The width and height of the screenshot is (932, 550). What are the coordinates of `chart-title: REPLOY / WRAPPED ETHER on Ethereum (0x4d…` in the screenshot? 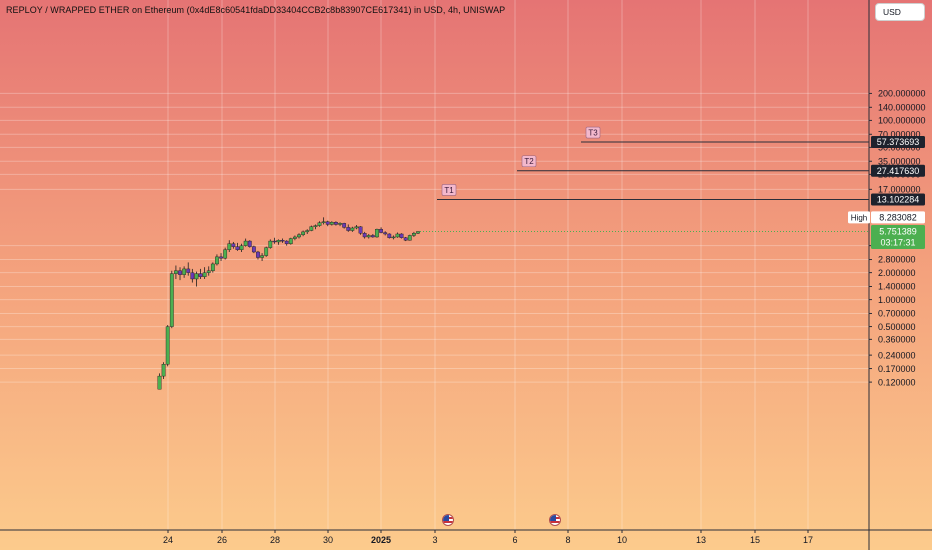 It's located at (256, 10).